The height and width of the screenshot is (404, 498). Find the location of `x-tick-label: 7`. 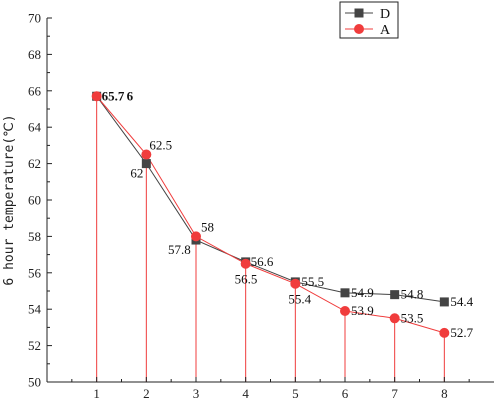

x-tick-label: 7 is located at coordinates (394, 393).